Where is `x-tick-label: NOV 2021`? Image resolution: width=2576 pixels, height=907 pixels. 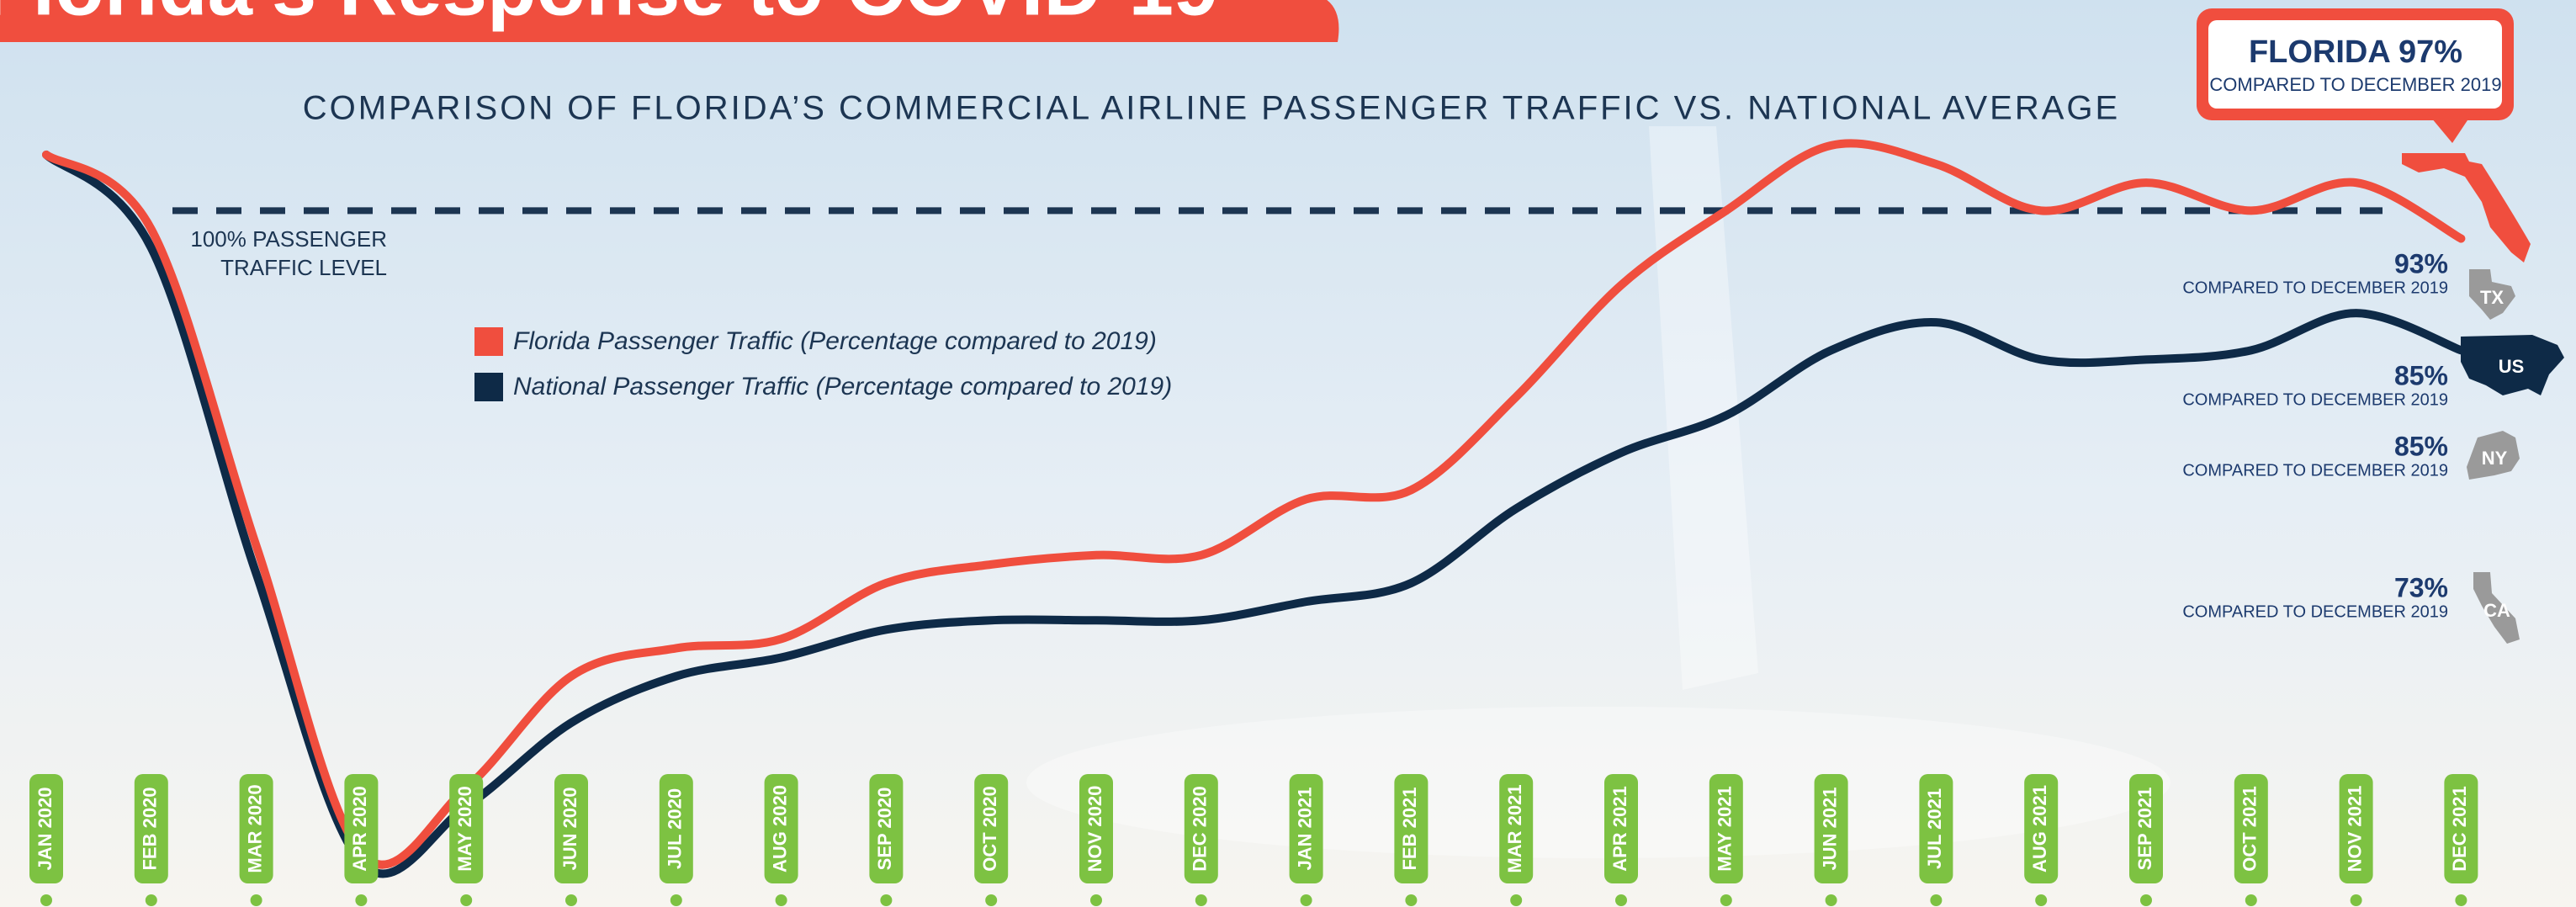 x-tick-label: NOV 2021 is located at coordinates (2354, 829).